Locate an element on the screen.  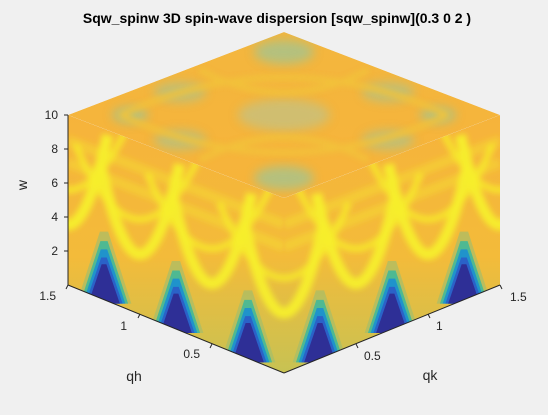
qk-axis-line is located at coordinates (392, 329).